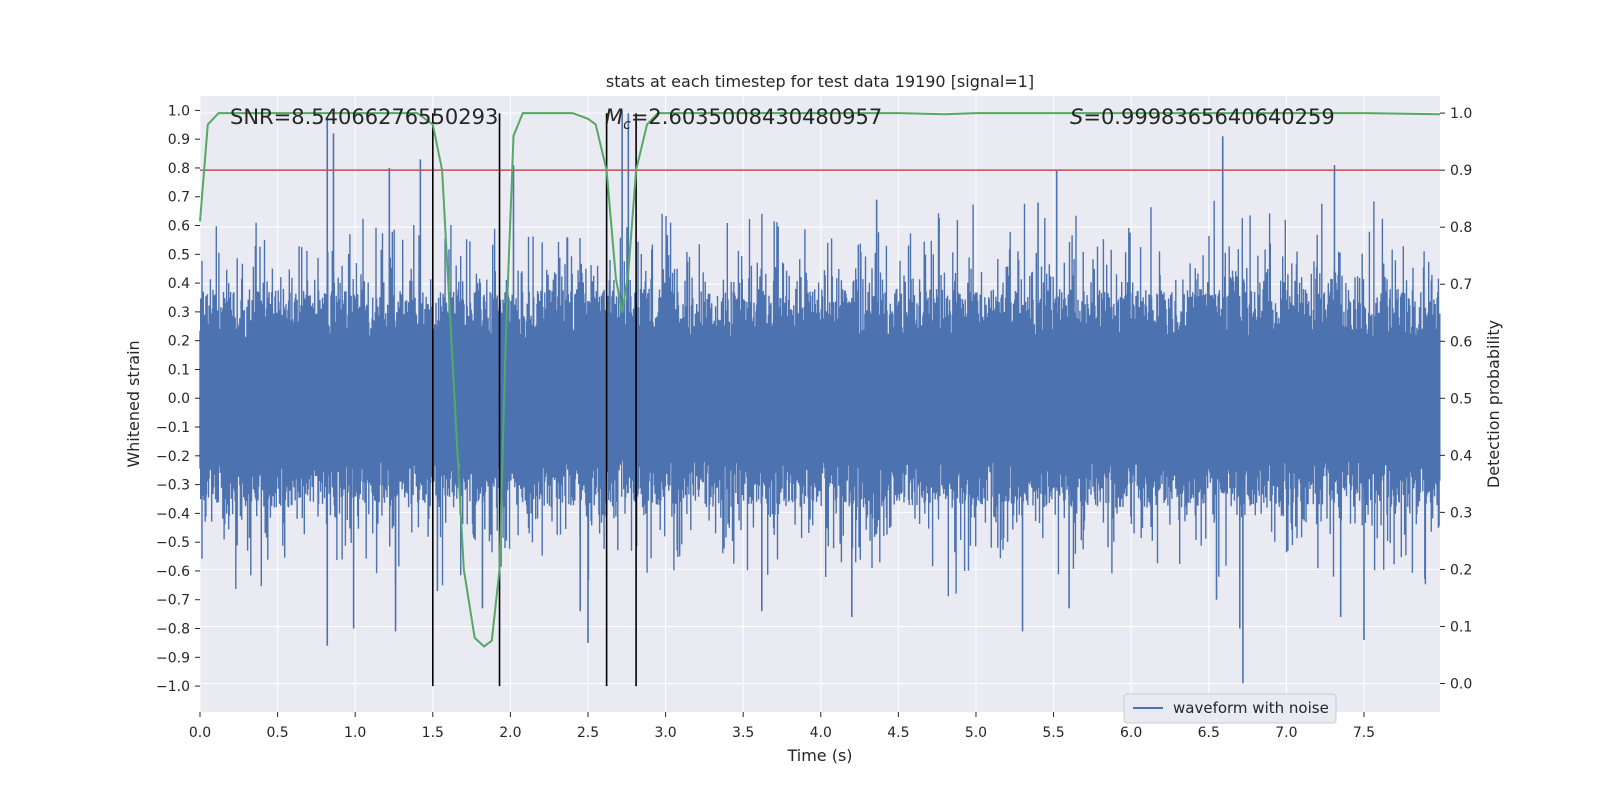 The width and height of the screenshot is (1600, 800). I want to click on y-axis-label: Whitened strain, so click(133, 403).